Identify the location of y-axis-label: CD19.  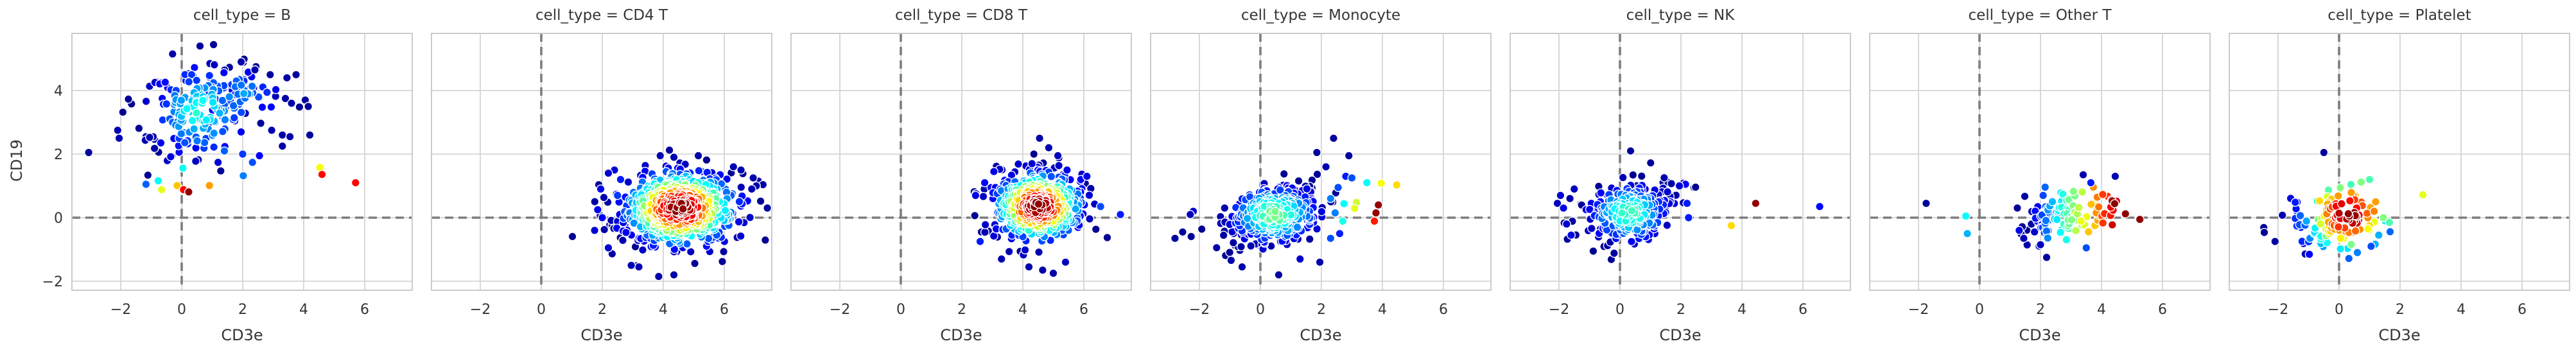
(17, 160).